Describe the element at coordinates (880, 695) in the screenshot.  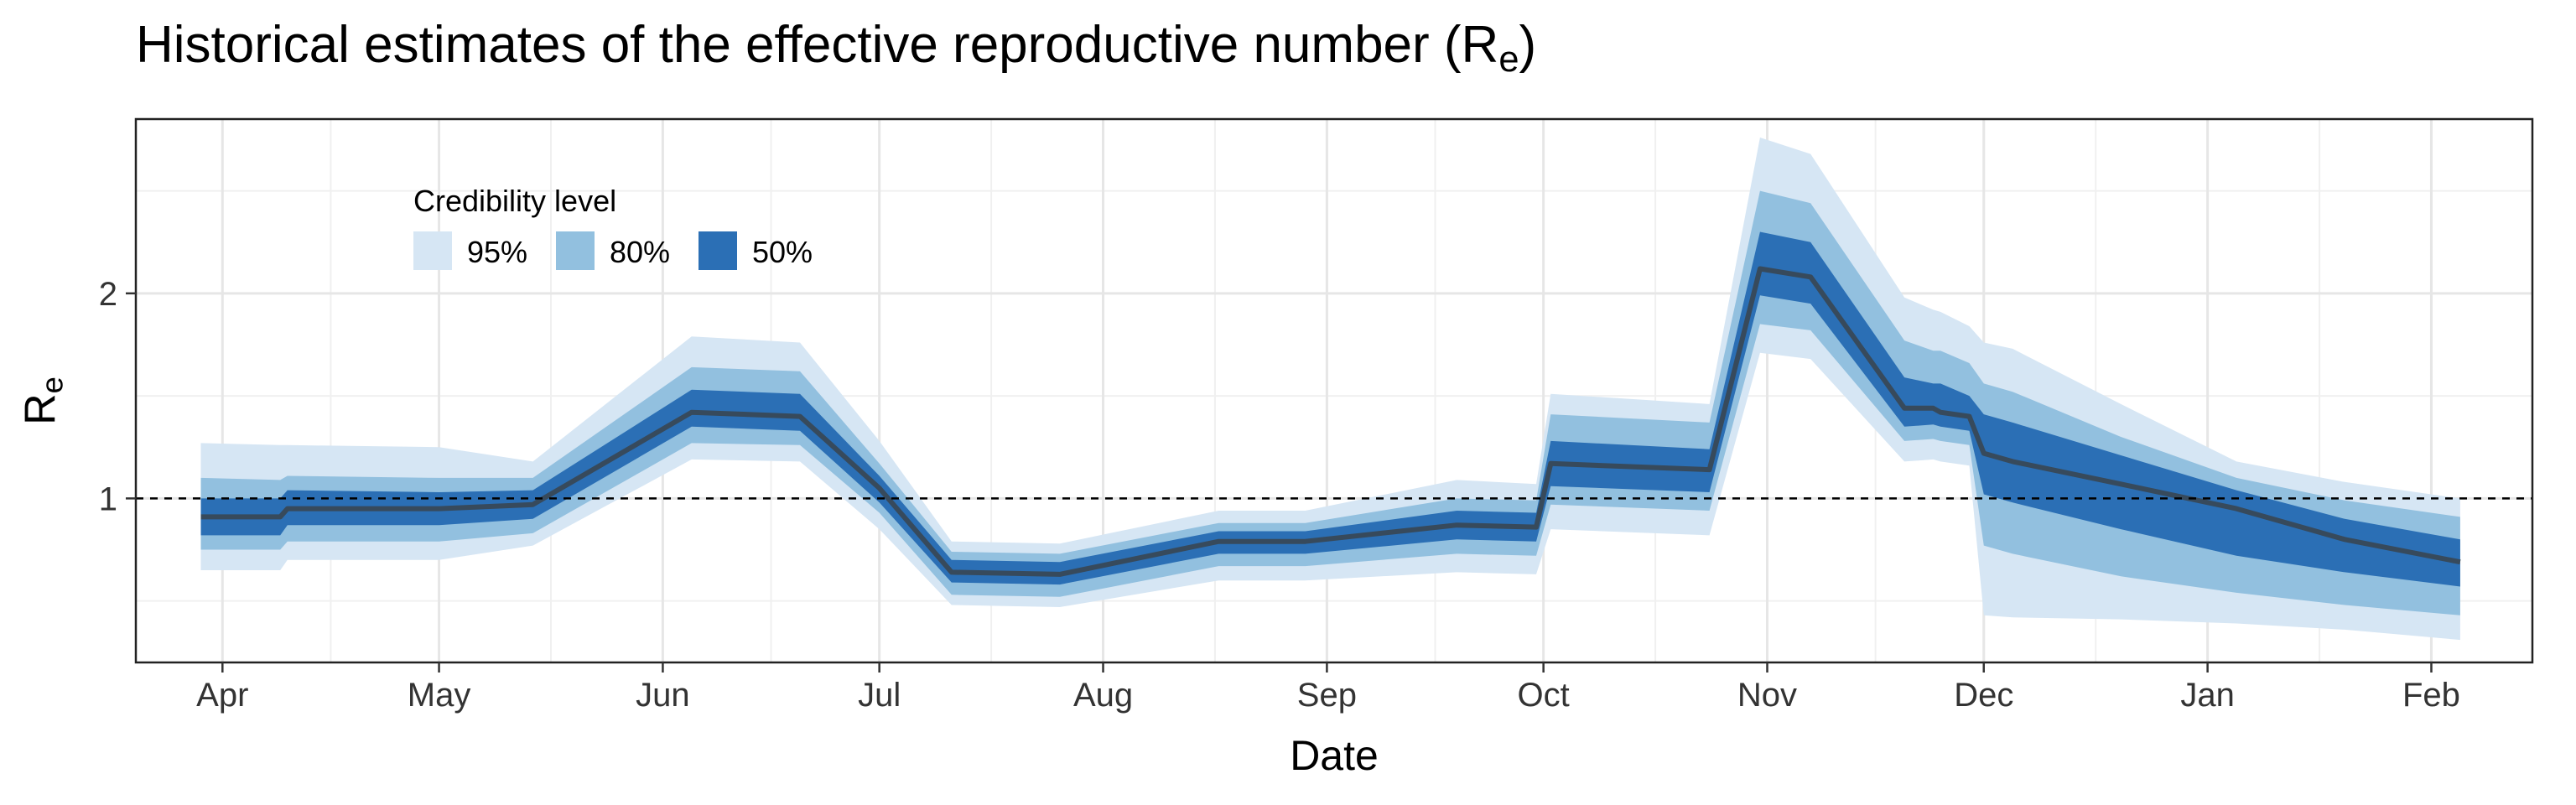
I see `x-tick-label-jul: Jul` at that location.